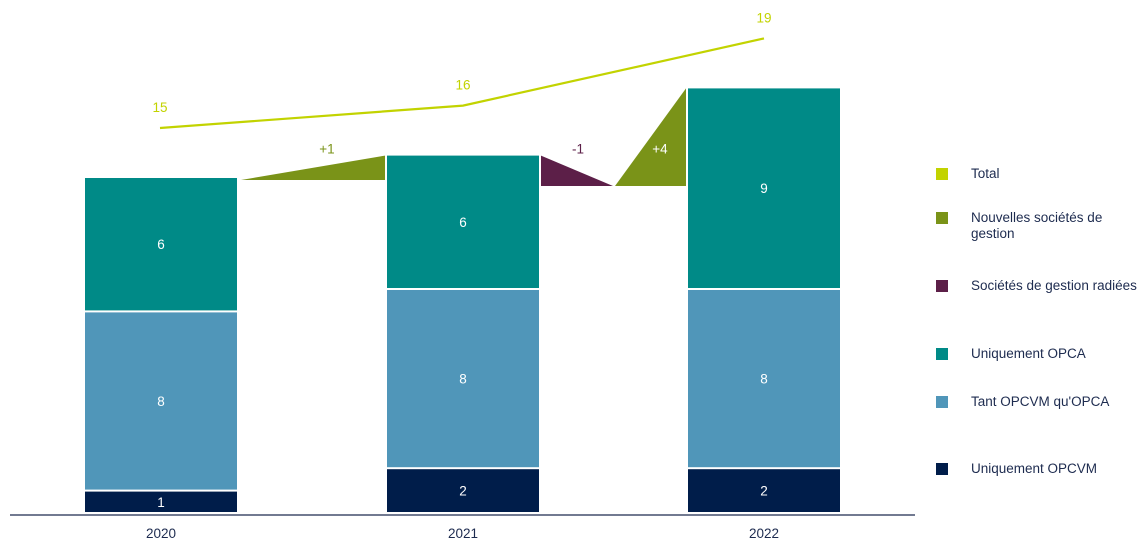  I want to click on total-label-2020: 15, so click(159, 107).